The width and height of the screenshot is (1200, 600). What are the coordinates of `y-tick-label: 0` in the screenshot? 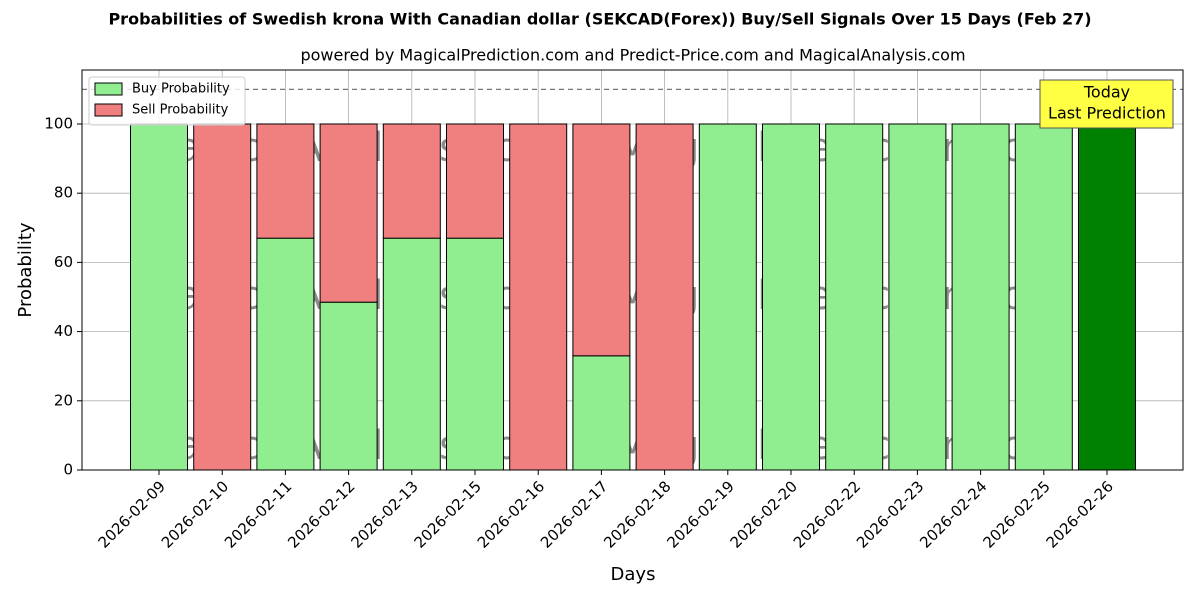 It's located at (68, 470).